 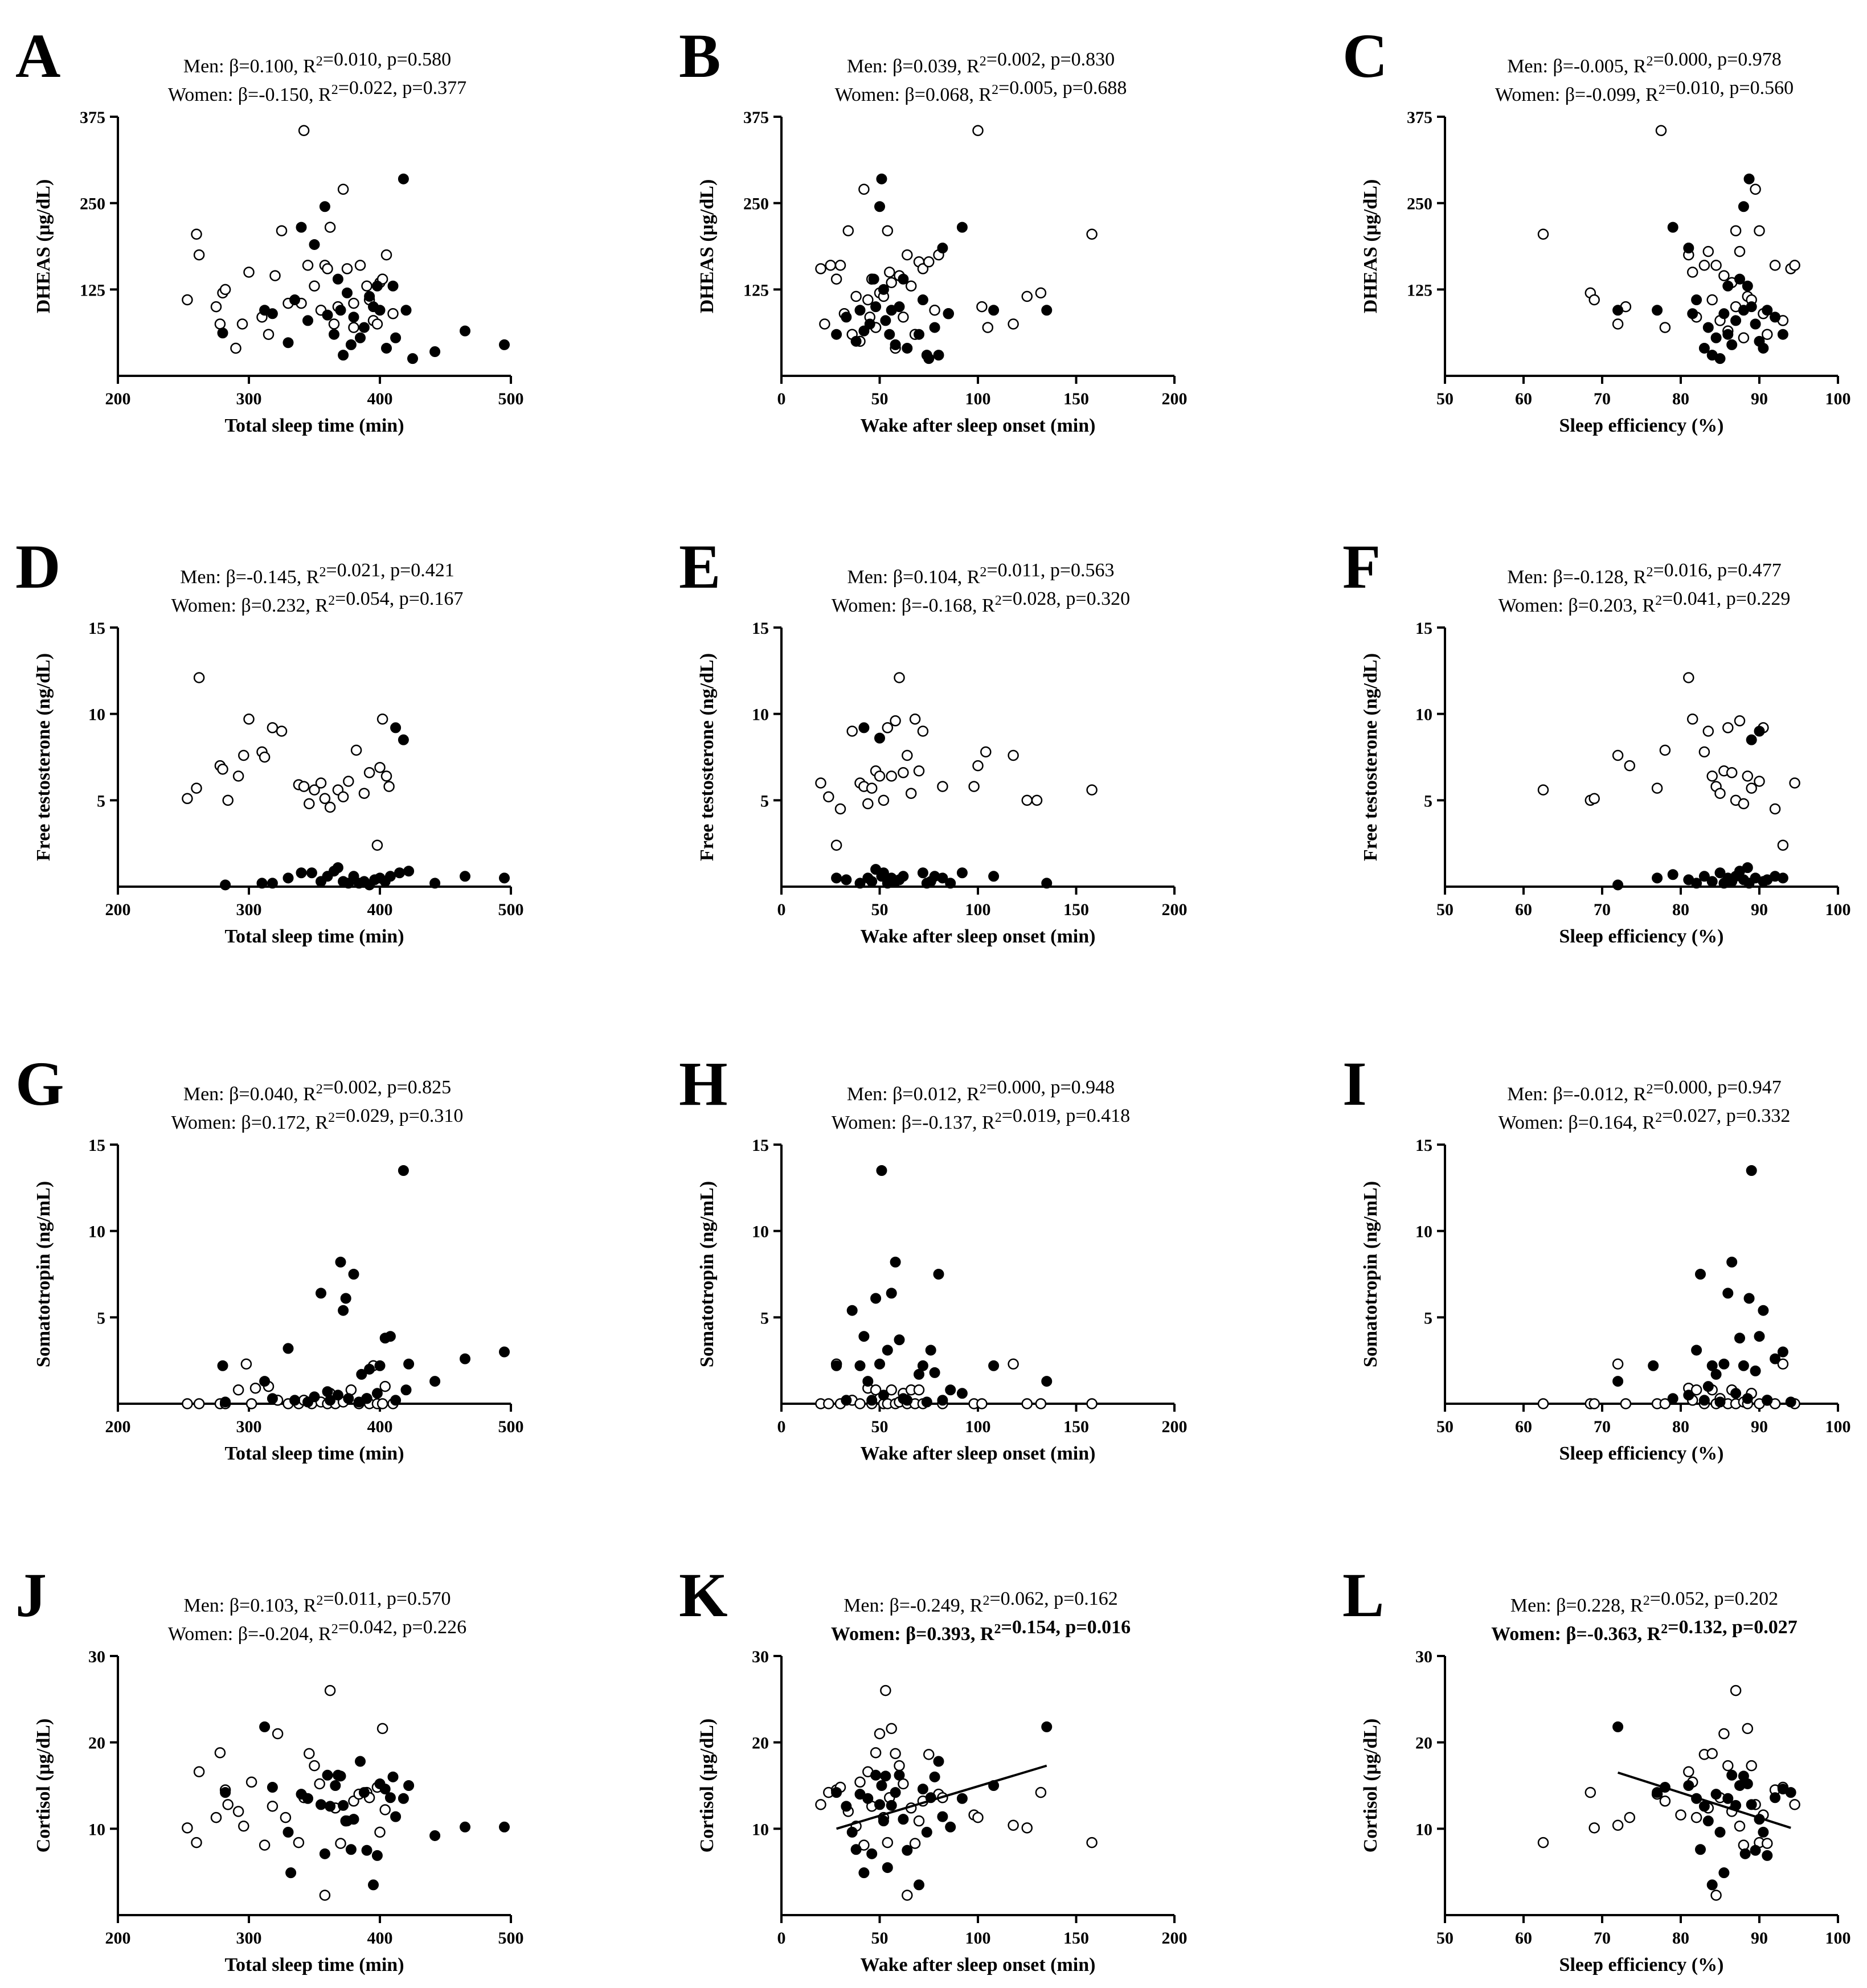 I want to click on stats-women: Women: β=-0.099, R2=0.010, p=0.560, so click(x=1644, y=91).